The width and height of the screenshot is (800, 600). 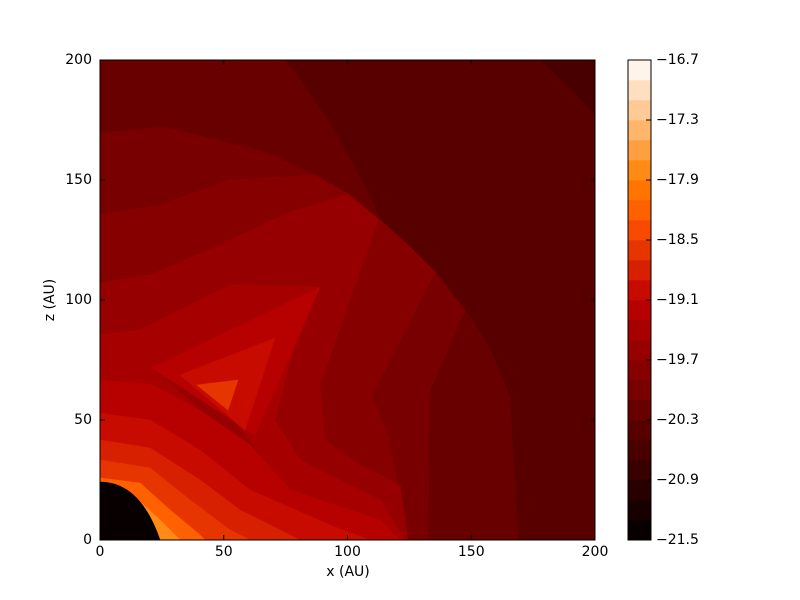 What do you see at coordinates (677, 240) in the screenshot?
I see `colorbar-tick-label: −18.5` at bounding box center [677, 240].